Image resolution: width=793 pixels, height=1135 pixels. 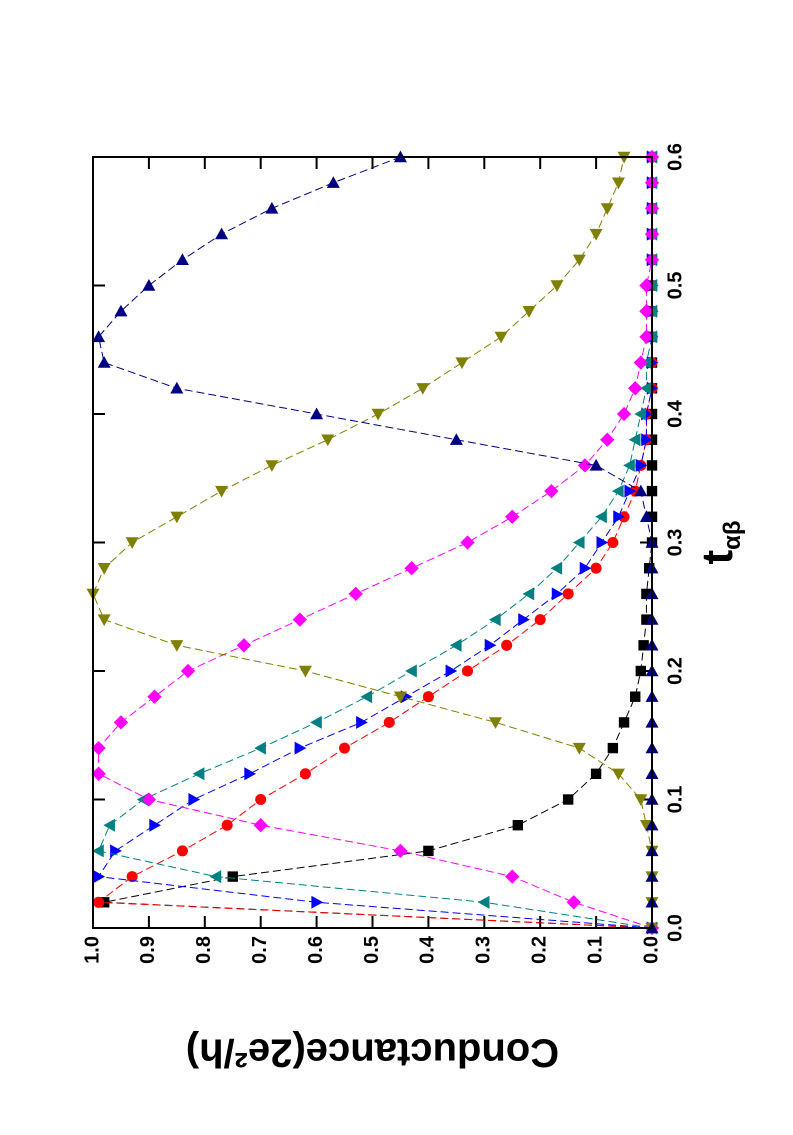 What do you see at coordinates (428, 949) in the screenshot?
I see `y-tick-label: 0.4` at bounding box center [428, 949].